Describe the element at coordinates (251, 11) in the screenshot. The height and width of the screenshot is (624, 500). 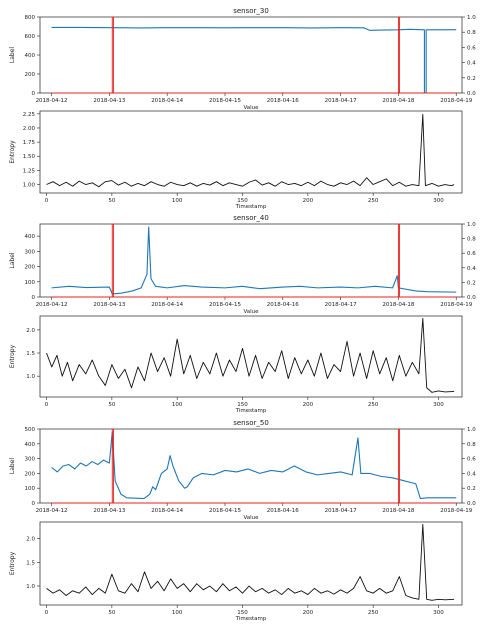
I see `chart-title: sensor_30` at that location.